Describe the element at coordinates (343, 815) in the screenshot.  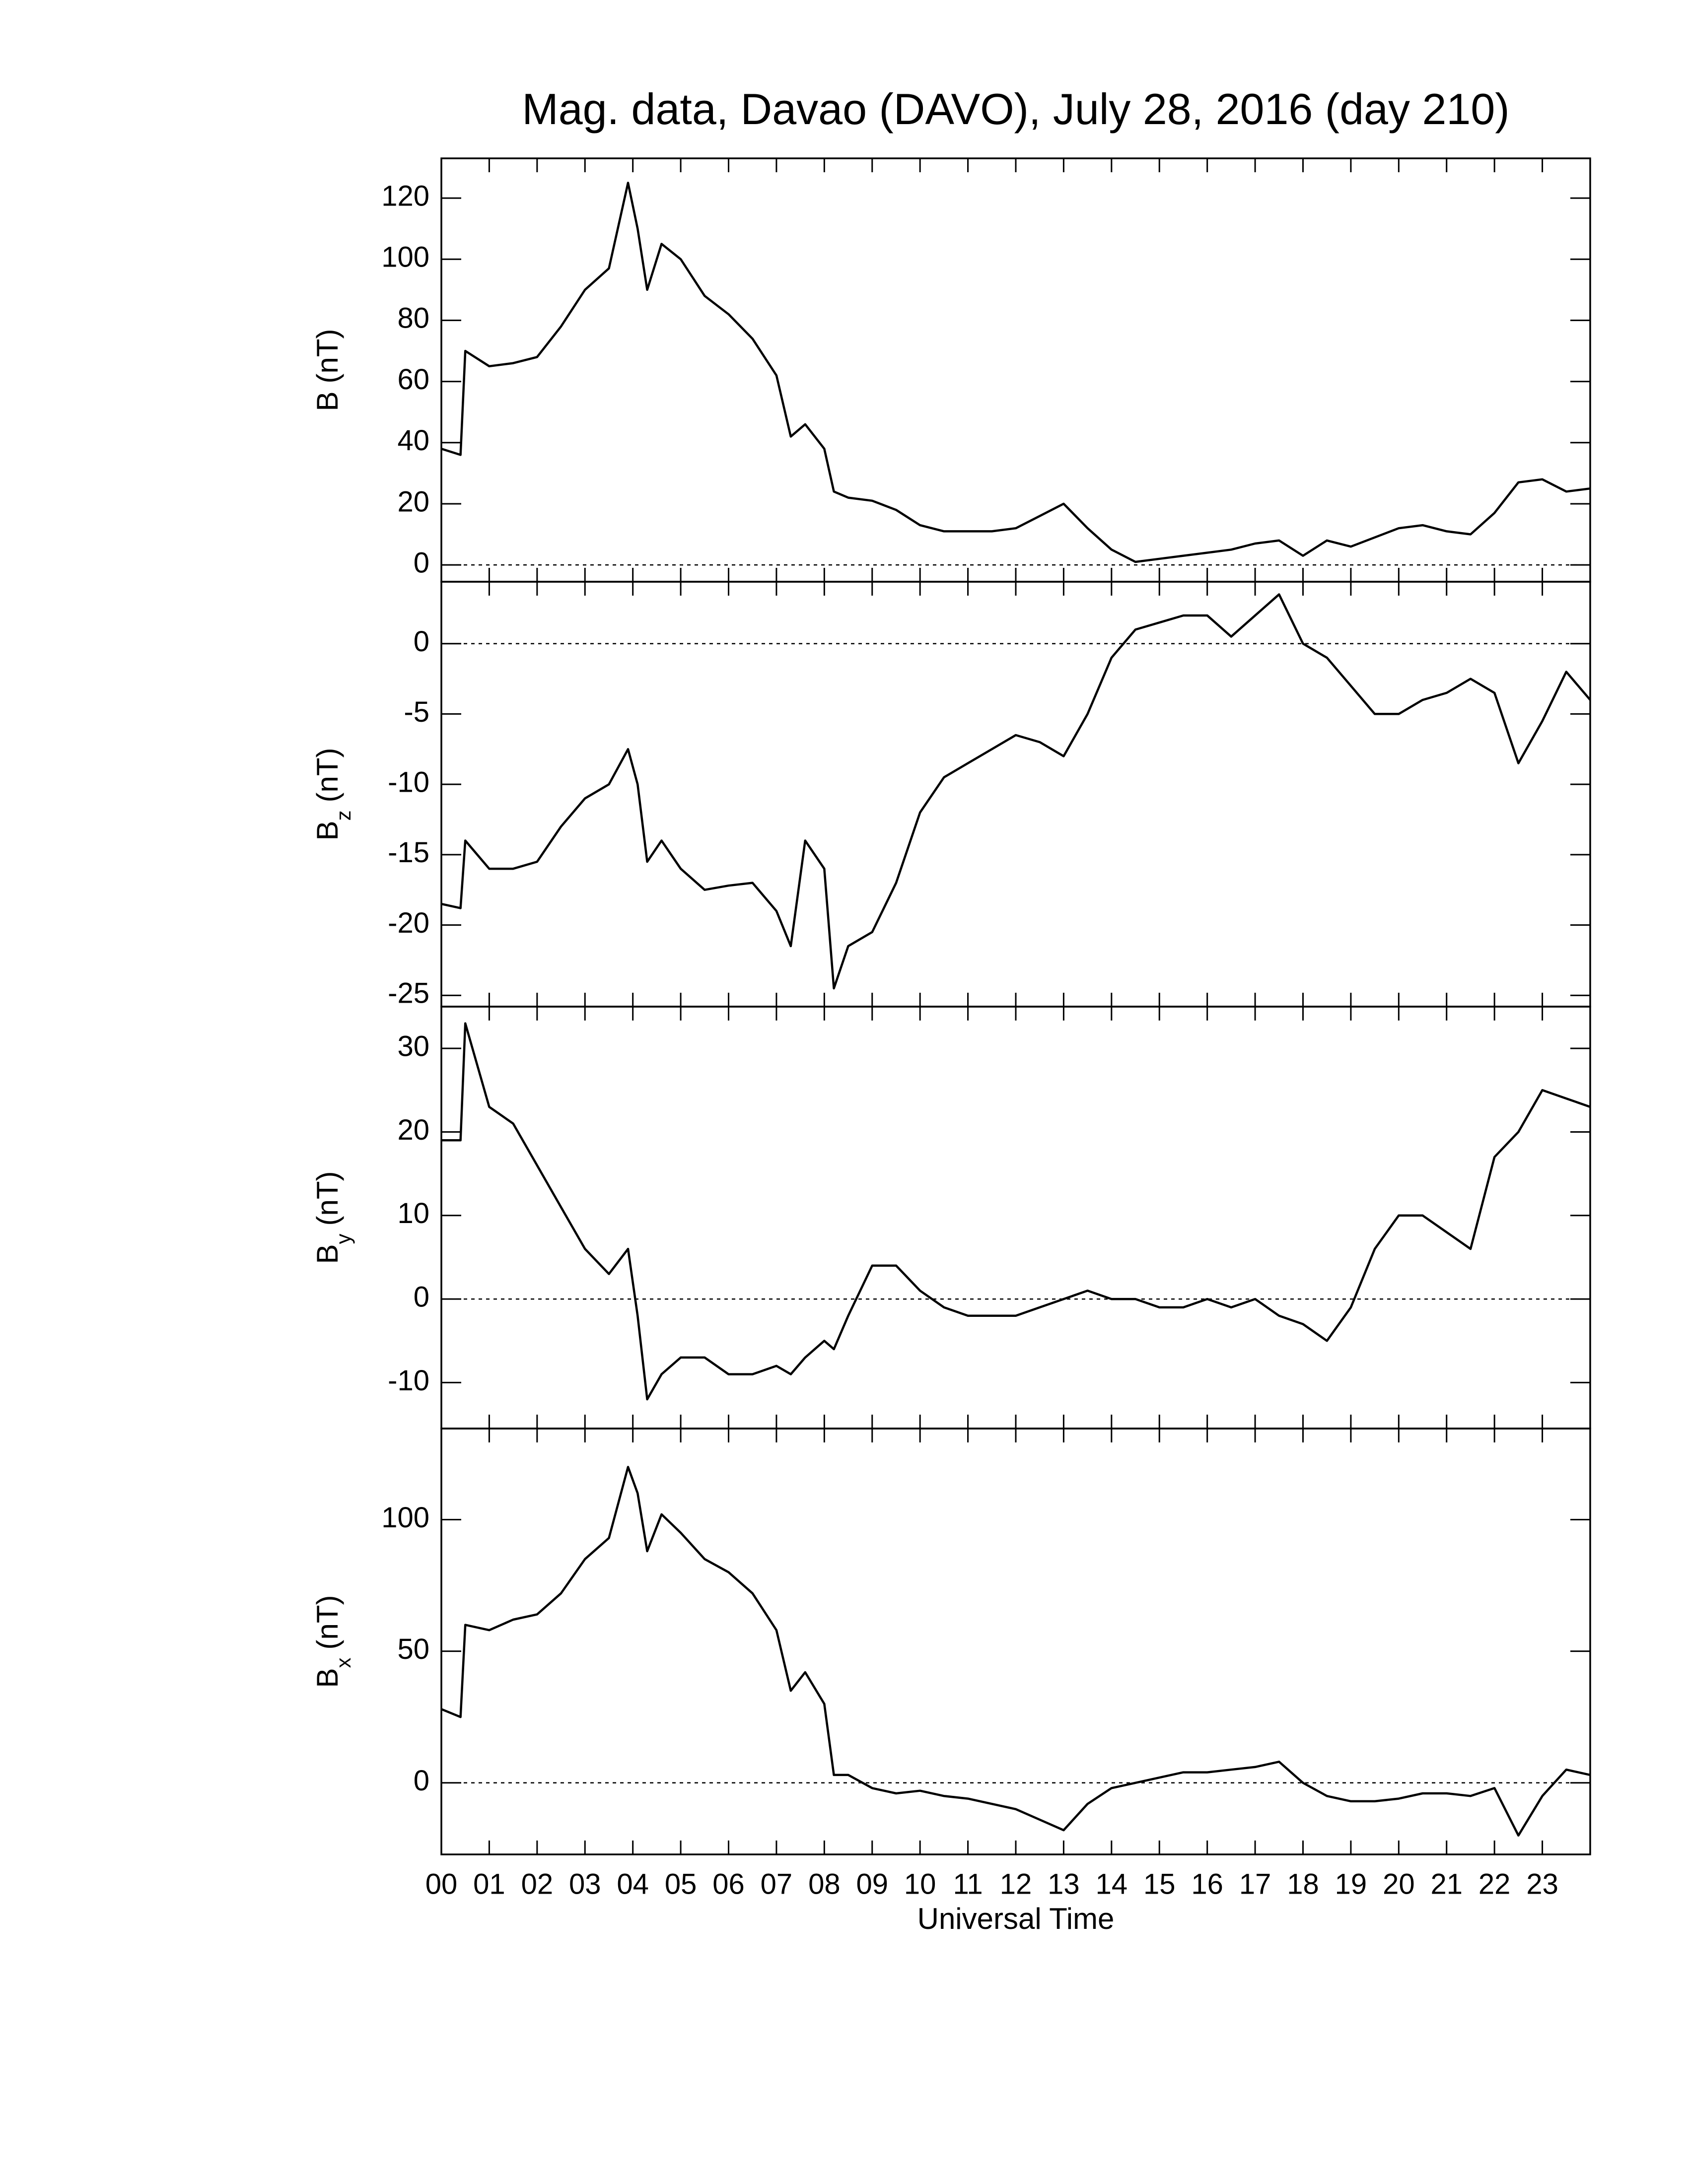
I see `y-axis-label-sub: z` at that location.